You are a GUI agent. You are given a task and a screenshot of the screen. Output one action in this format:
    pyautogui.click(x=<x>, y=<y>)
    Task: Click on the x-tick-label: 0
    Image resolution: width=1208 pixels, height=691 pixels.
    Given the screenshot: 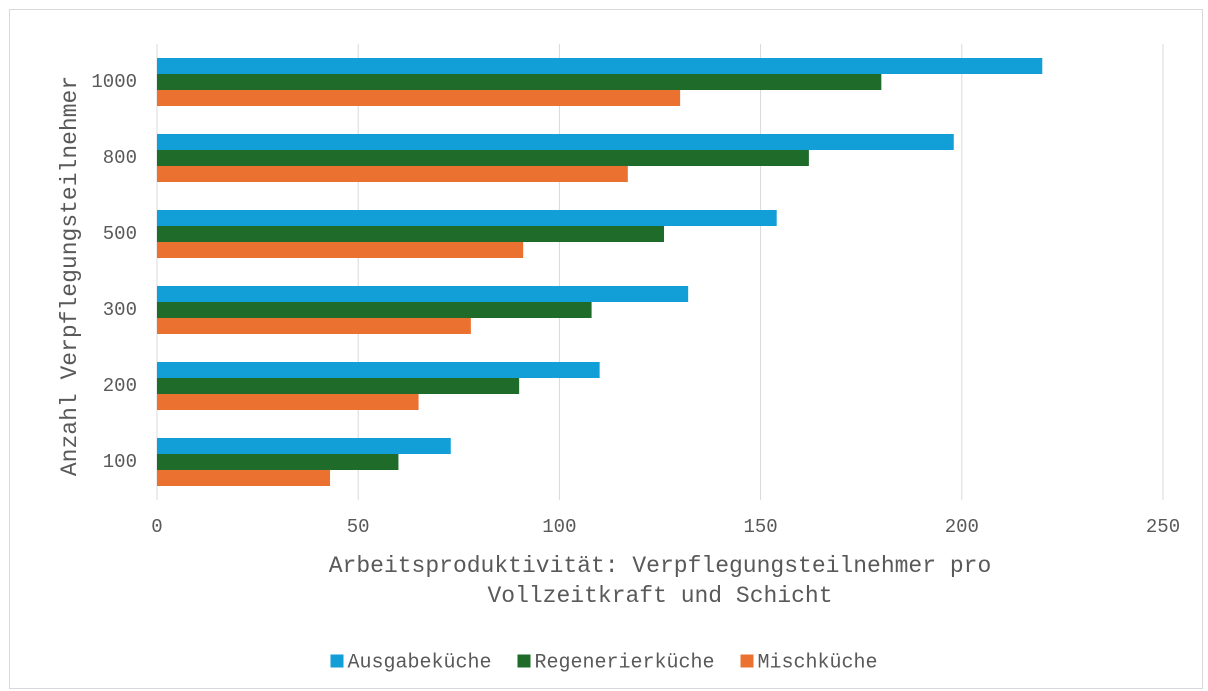 What is the action you would take?
    pyautogui.click(x=156, y=527)
    